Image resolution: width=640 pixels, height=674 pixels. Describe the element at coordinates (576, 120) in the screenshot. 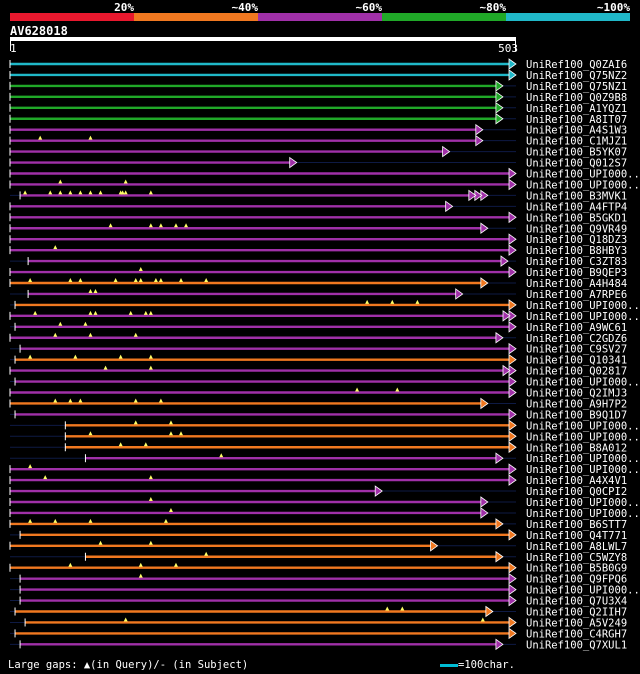

I see `hit-label: UniRef100_A8IT07` at that location.